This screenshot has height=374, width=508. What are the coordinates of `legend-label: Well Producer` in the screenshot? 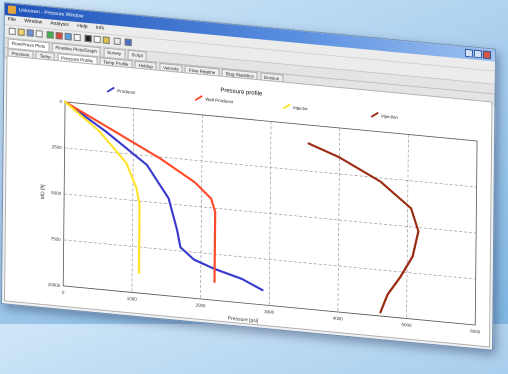 It's located at (219, 101).